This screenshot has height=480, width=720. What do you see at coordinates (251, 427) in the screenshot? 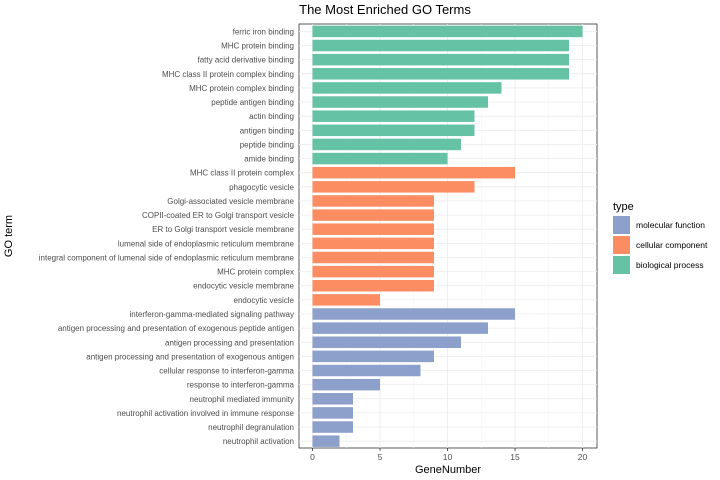
I see `y-tick-label: neutrophil degranulation` at bounding box center [251, 427].